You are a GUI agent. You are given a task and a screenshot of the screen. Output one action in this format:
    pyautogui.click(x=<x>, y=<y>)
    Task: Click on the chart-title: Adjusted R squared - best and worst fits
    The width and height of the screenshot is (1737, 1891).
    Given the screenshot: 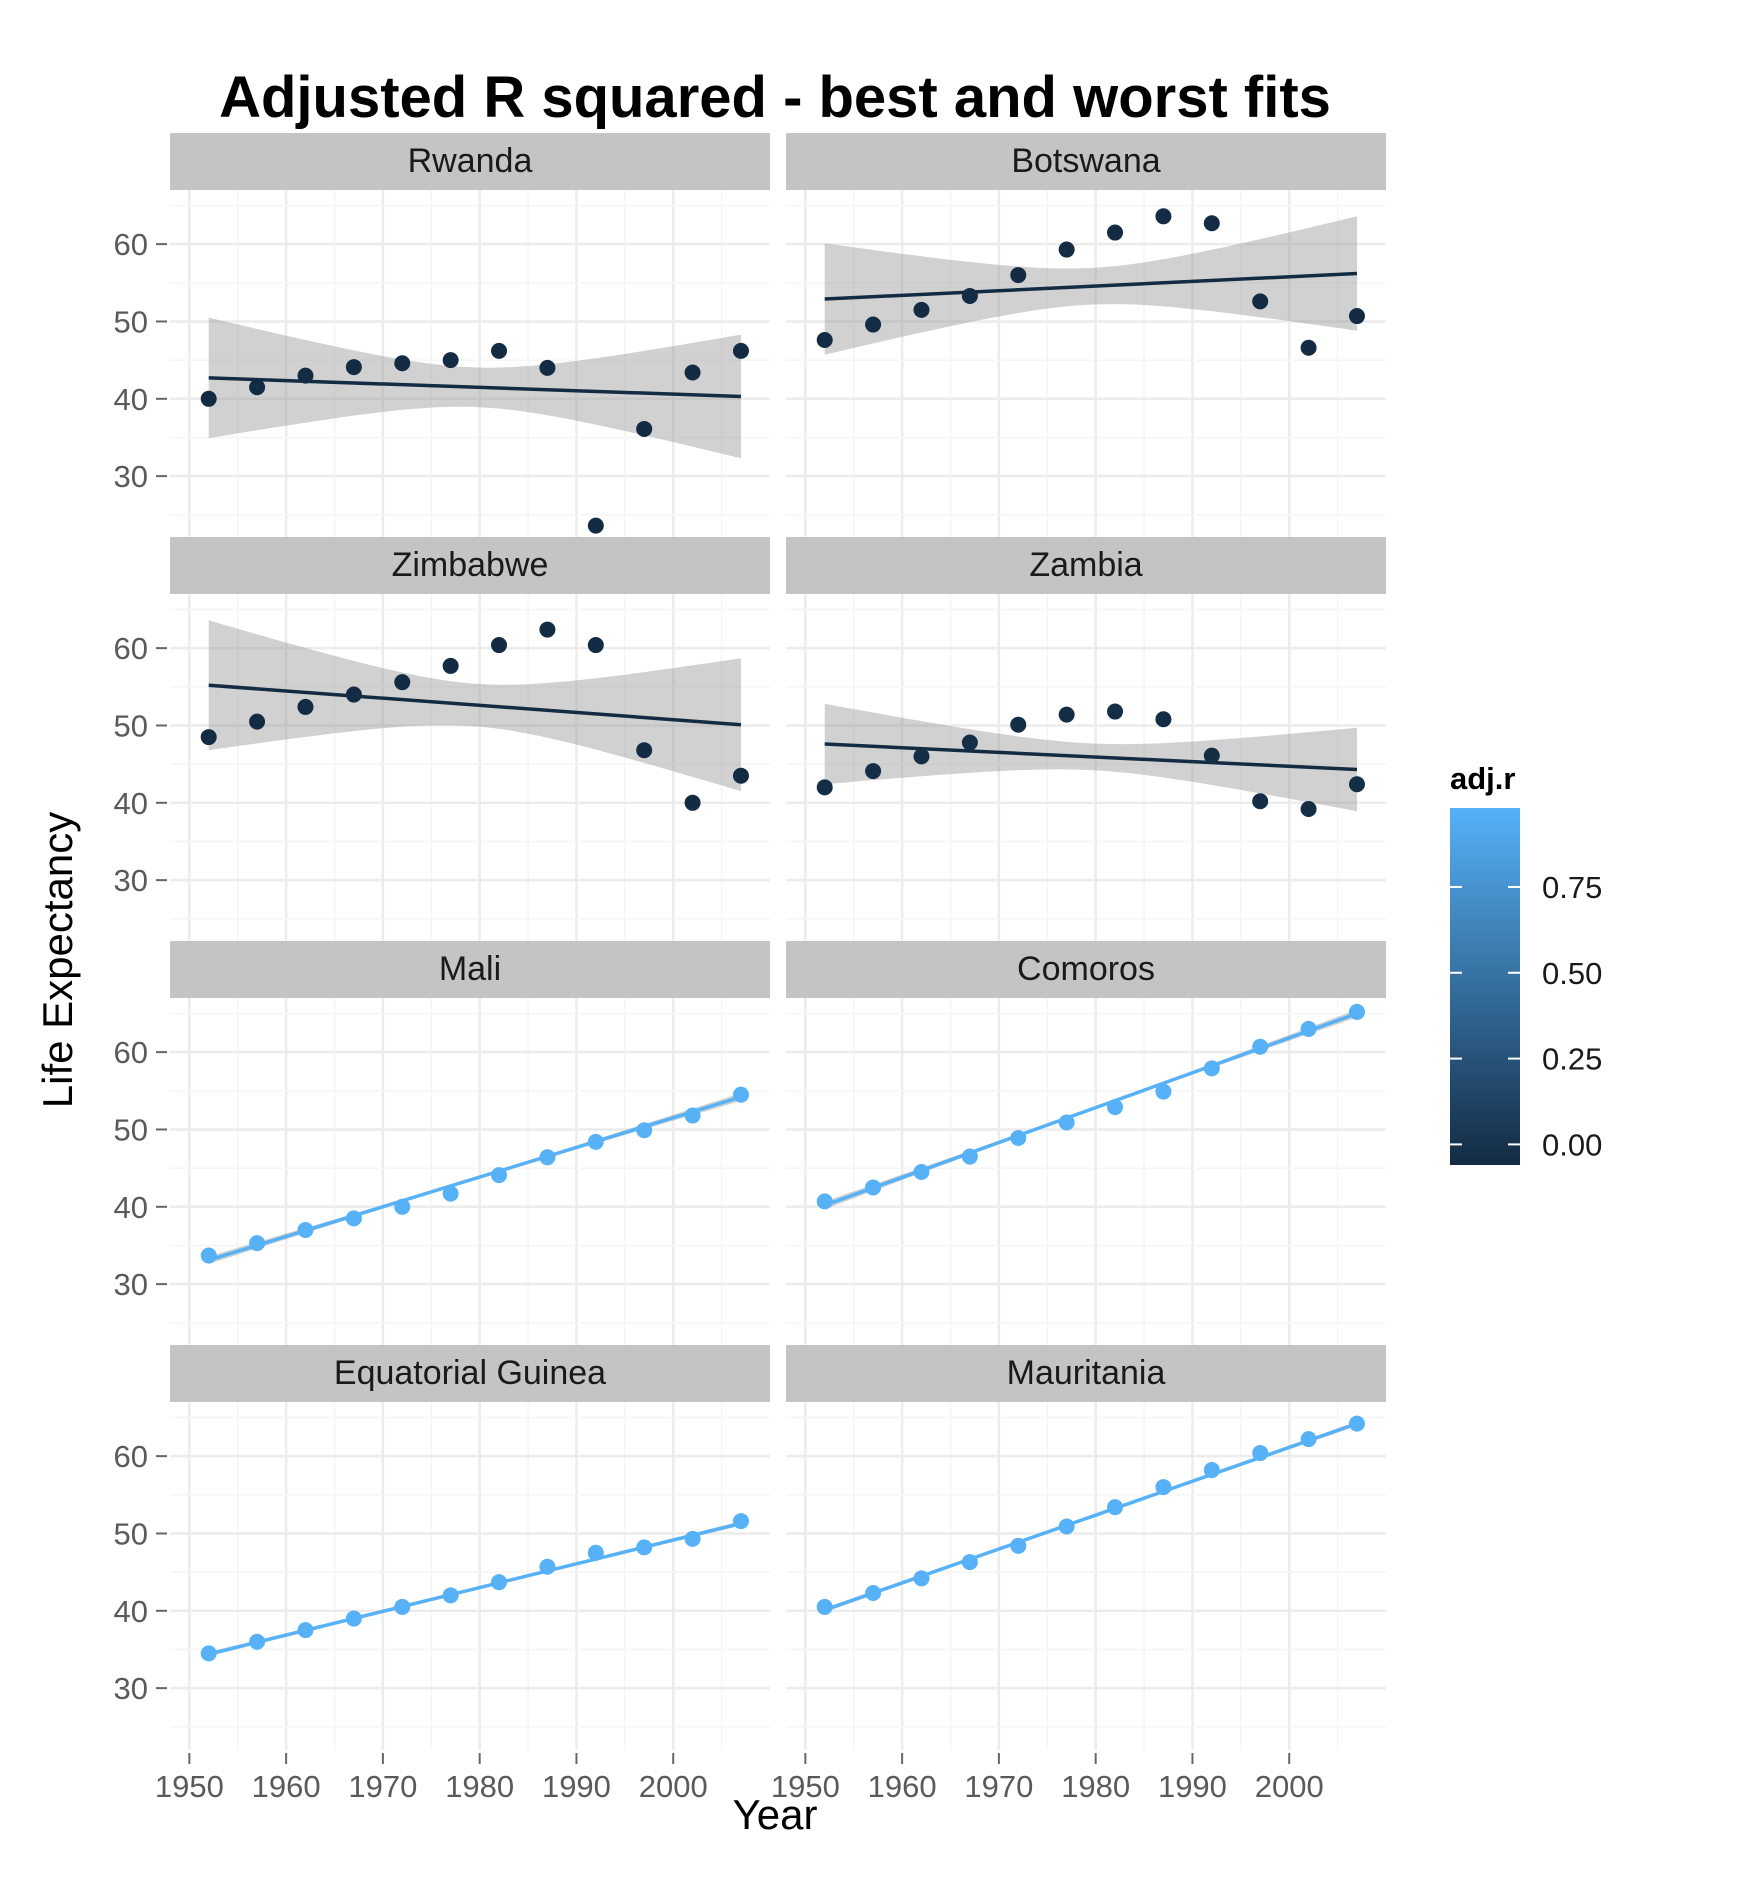 What is the action you would take?
    pyautogui.click(x=775, y=97)
    